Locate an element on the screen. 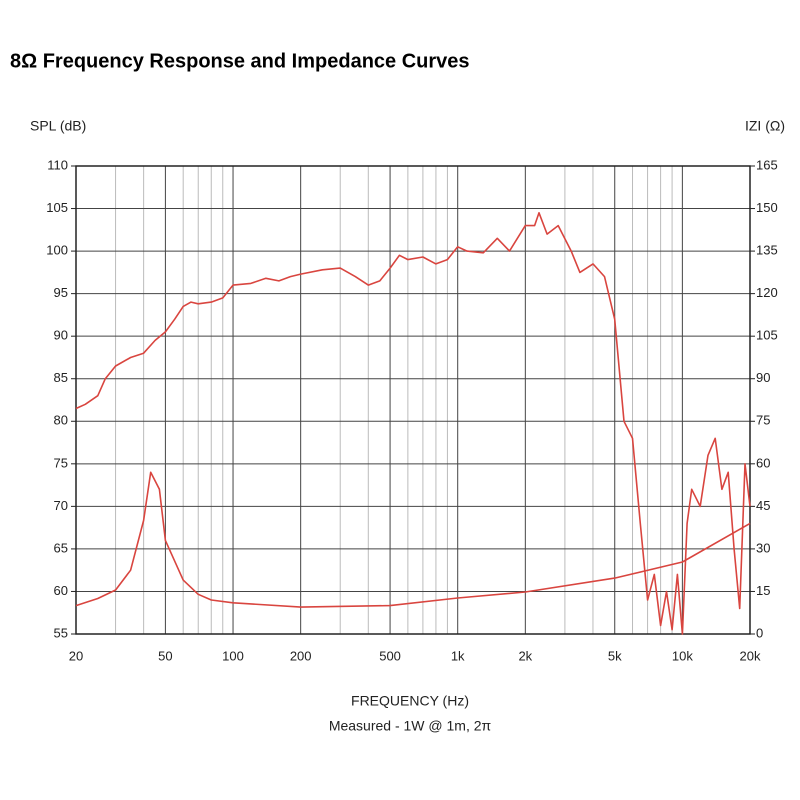 The width and height of the screenshot is (800, 800). y2-tick-label: 30 is located at coordinates (763, 547).